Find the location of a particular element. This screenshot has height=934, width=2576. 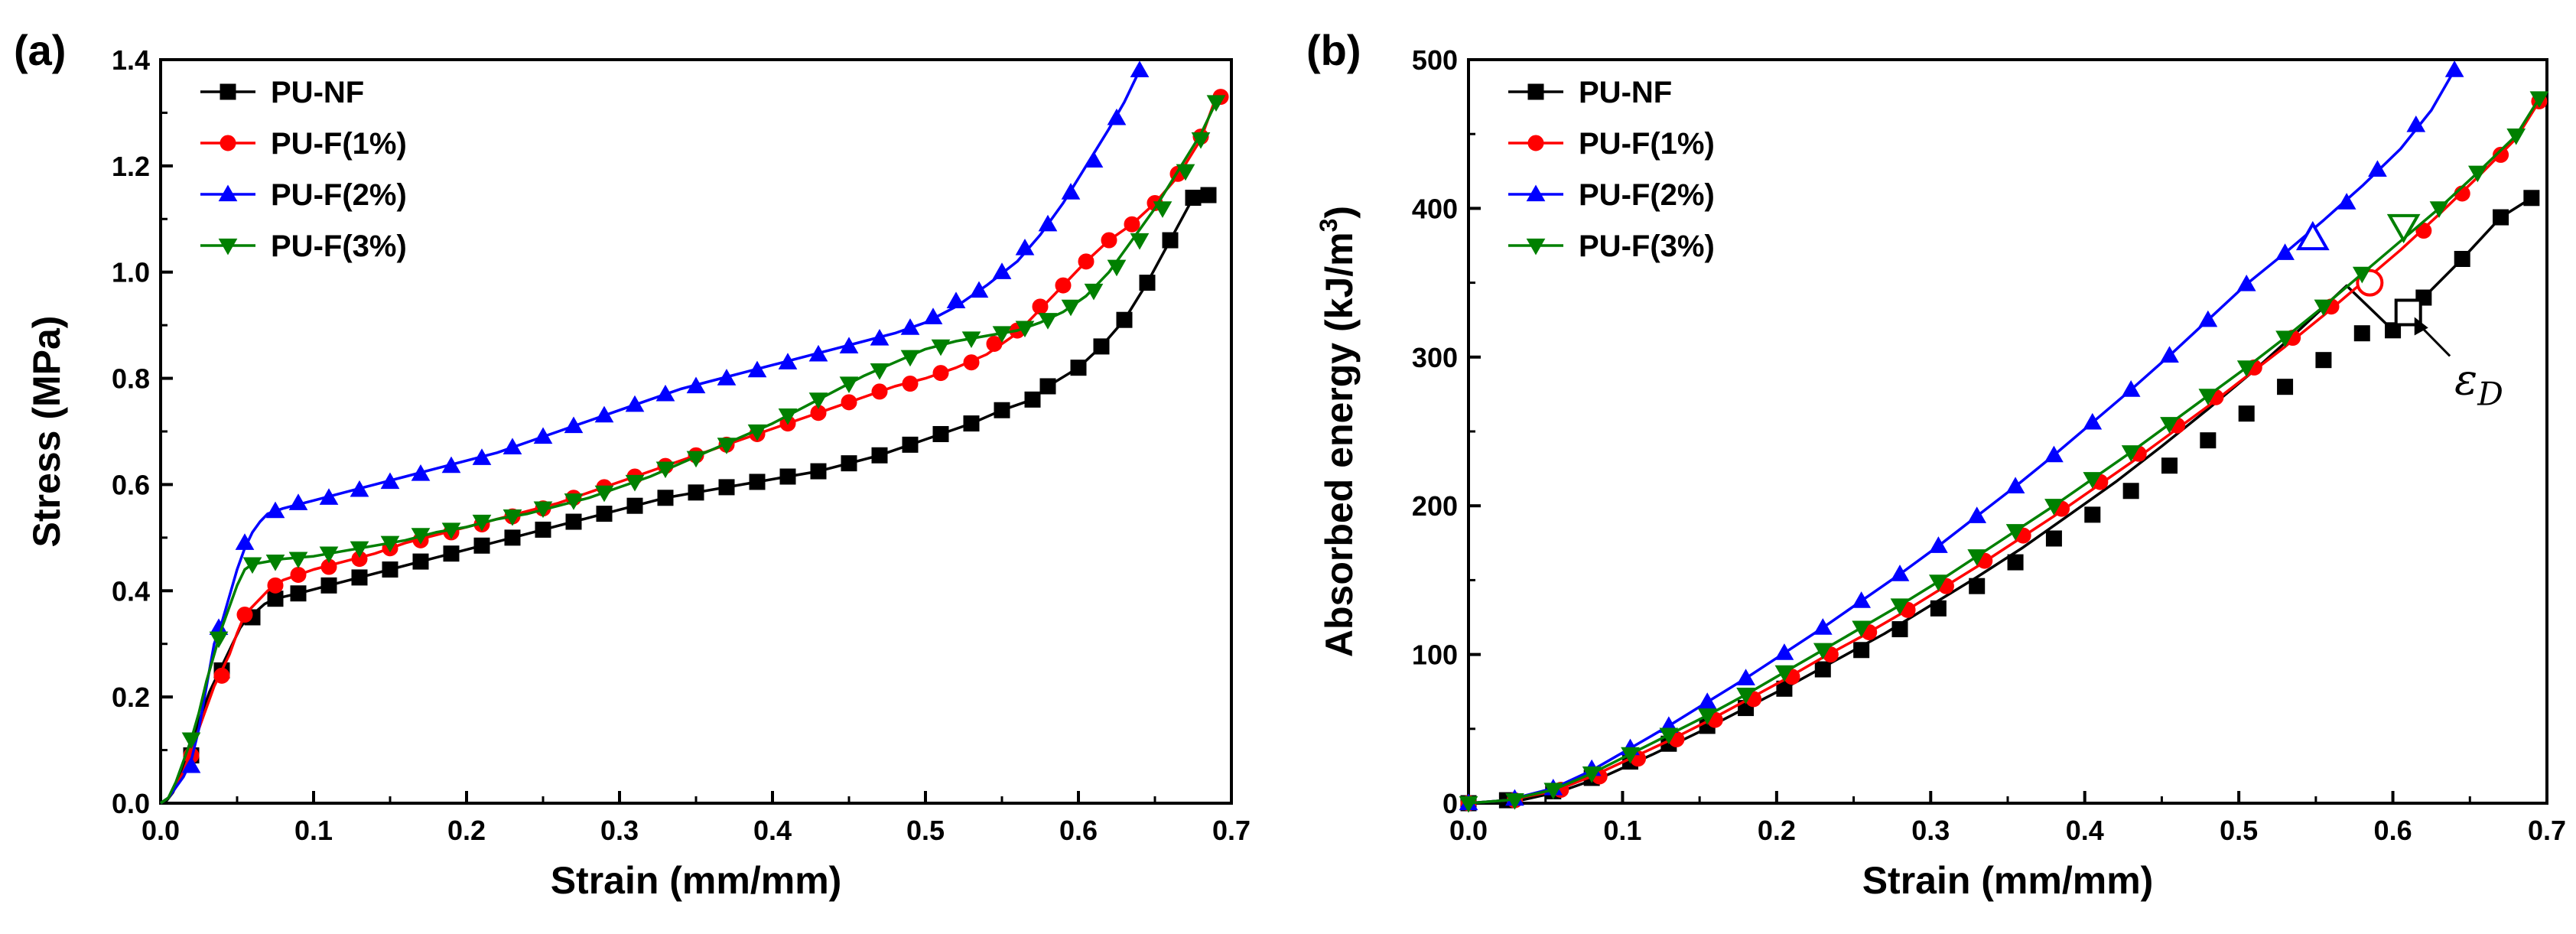

y-tick-label: 0.8 is located at coordinates (131, 379).